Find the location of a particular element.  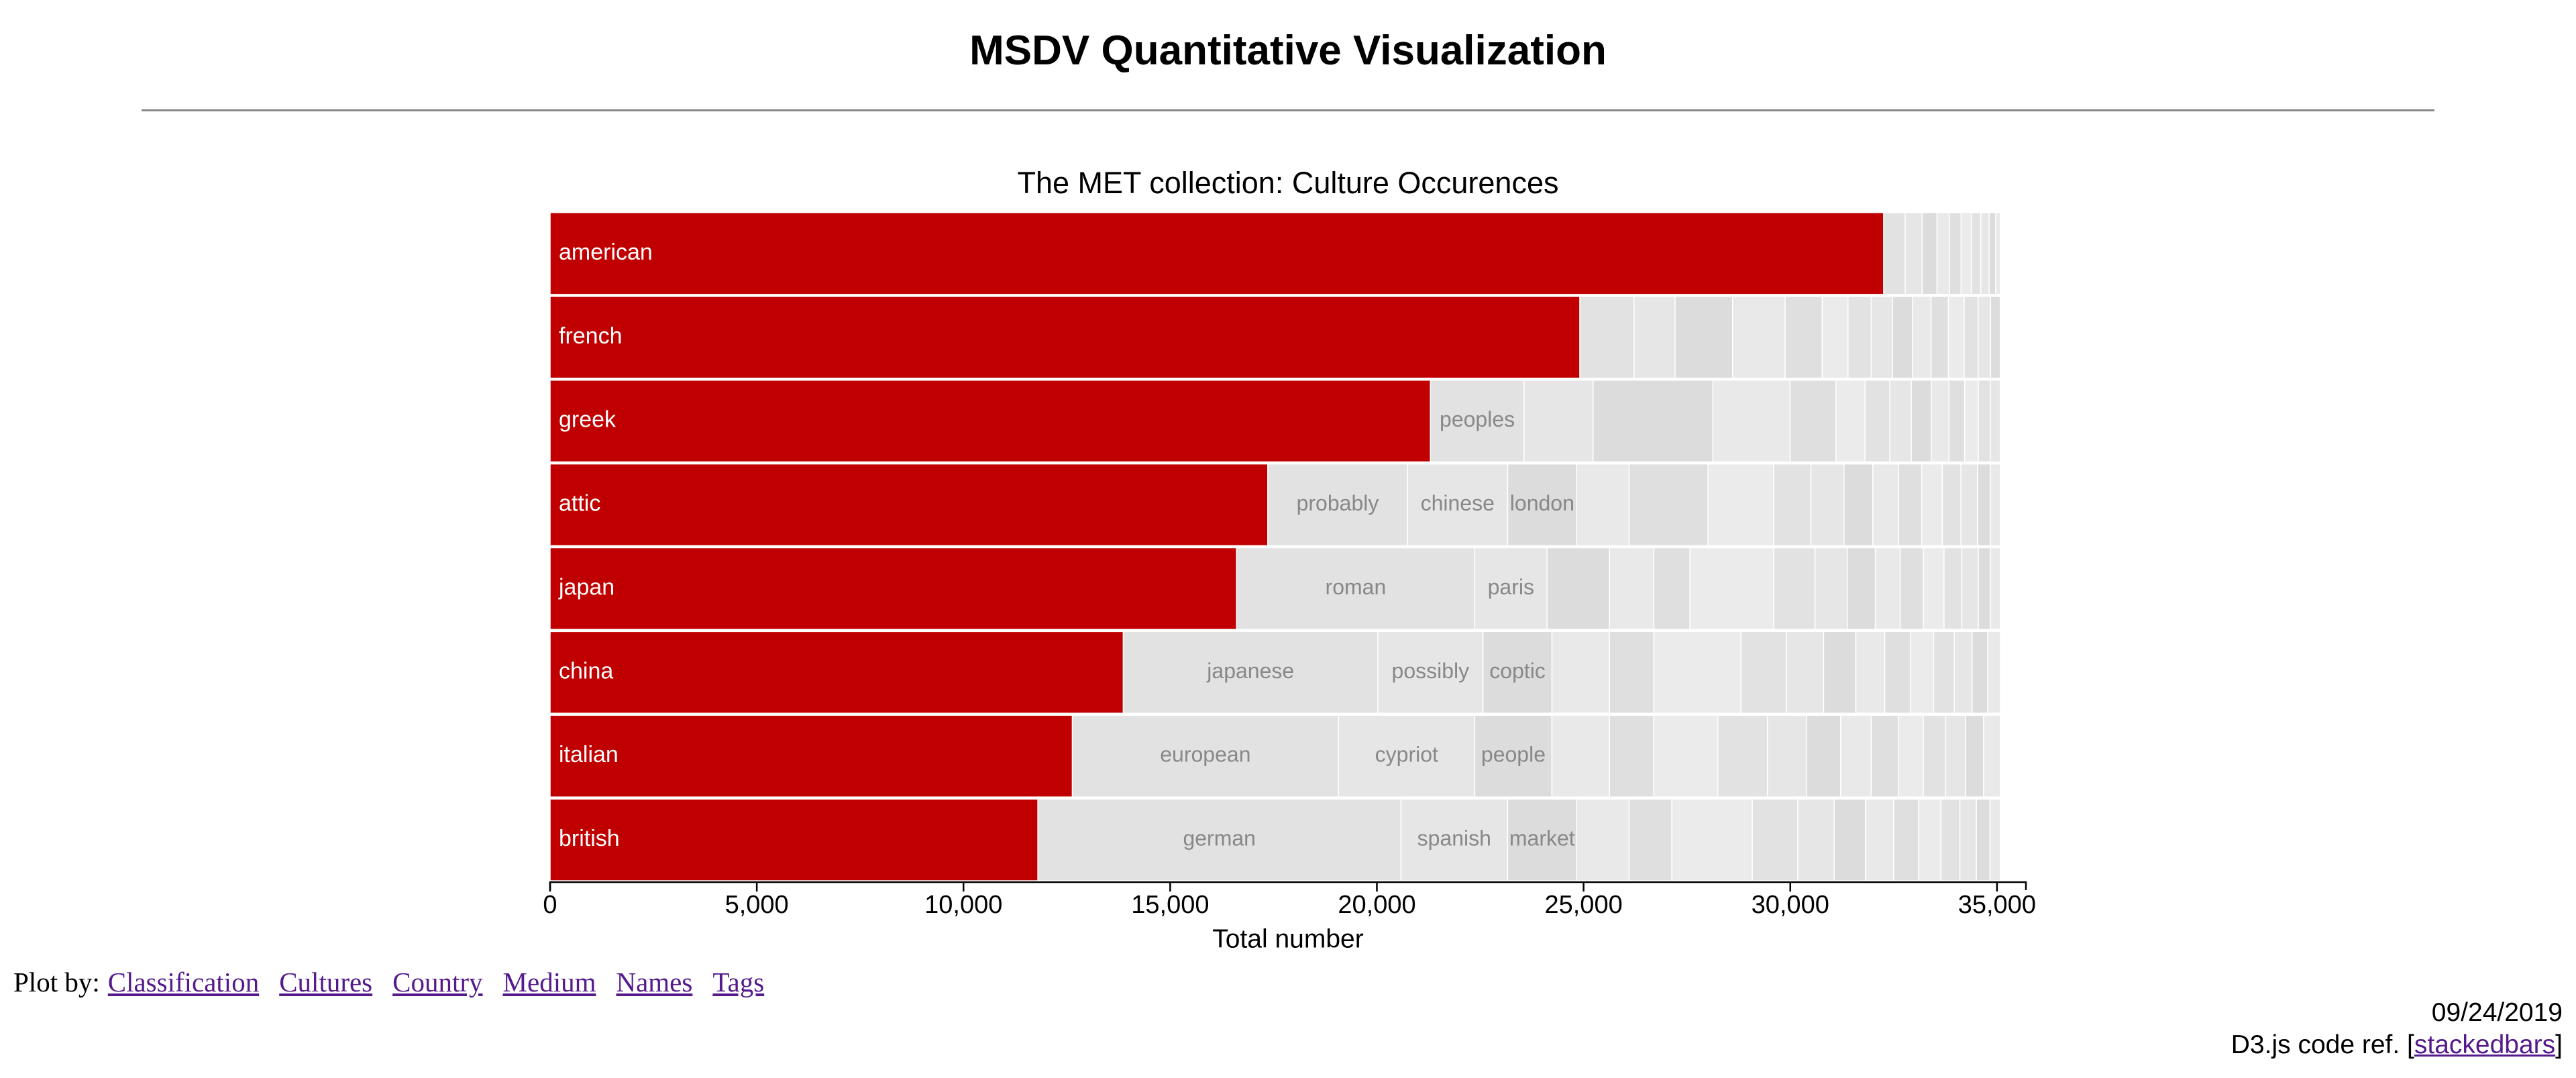

divider is located at coordinates (1288, 110).